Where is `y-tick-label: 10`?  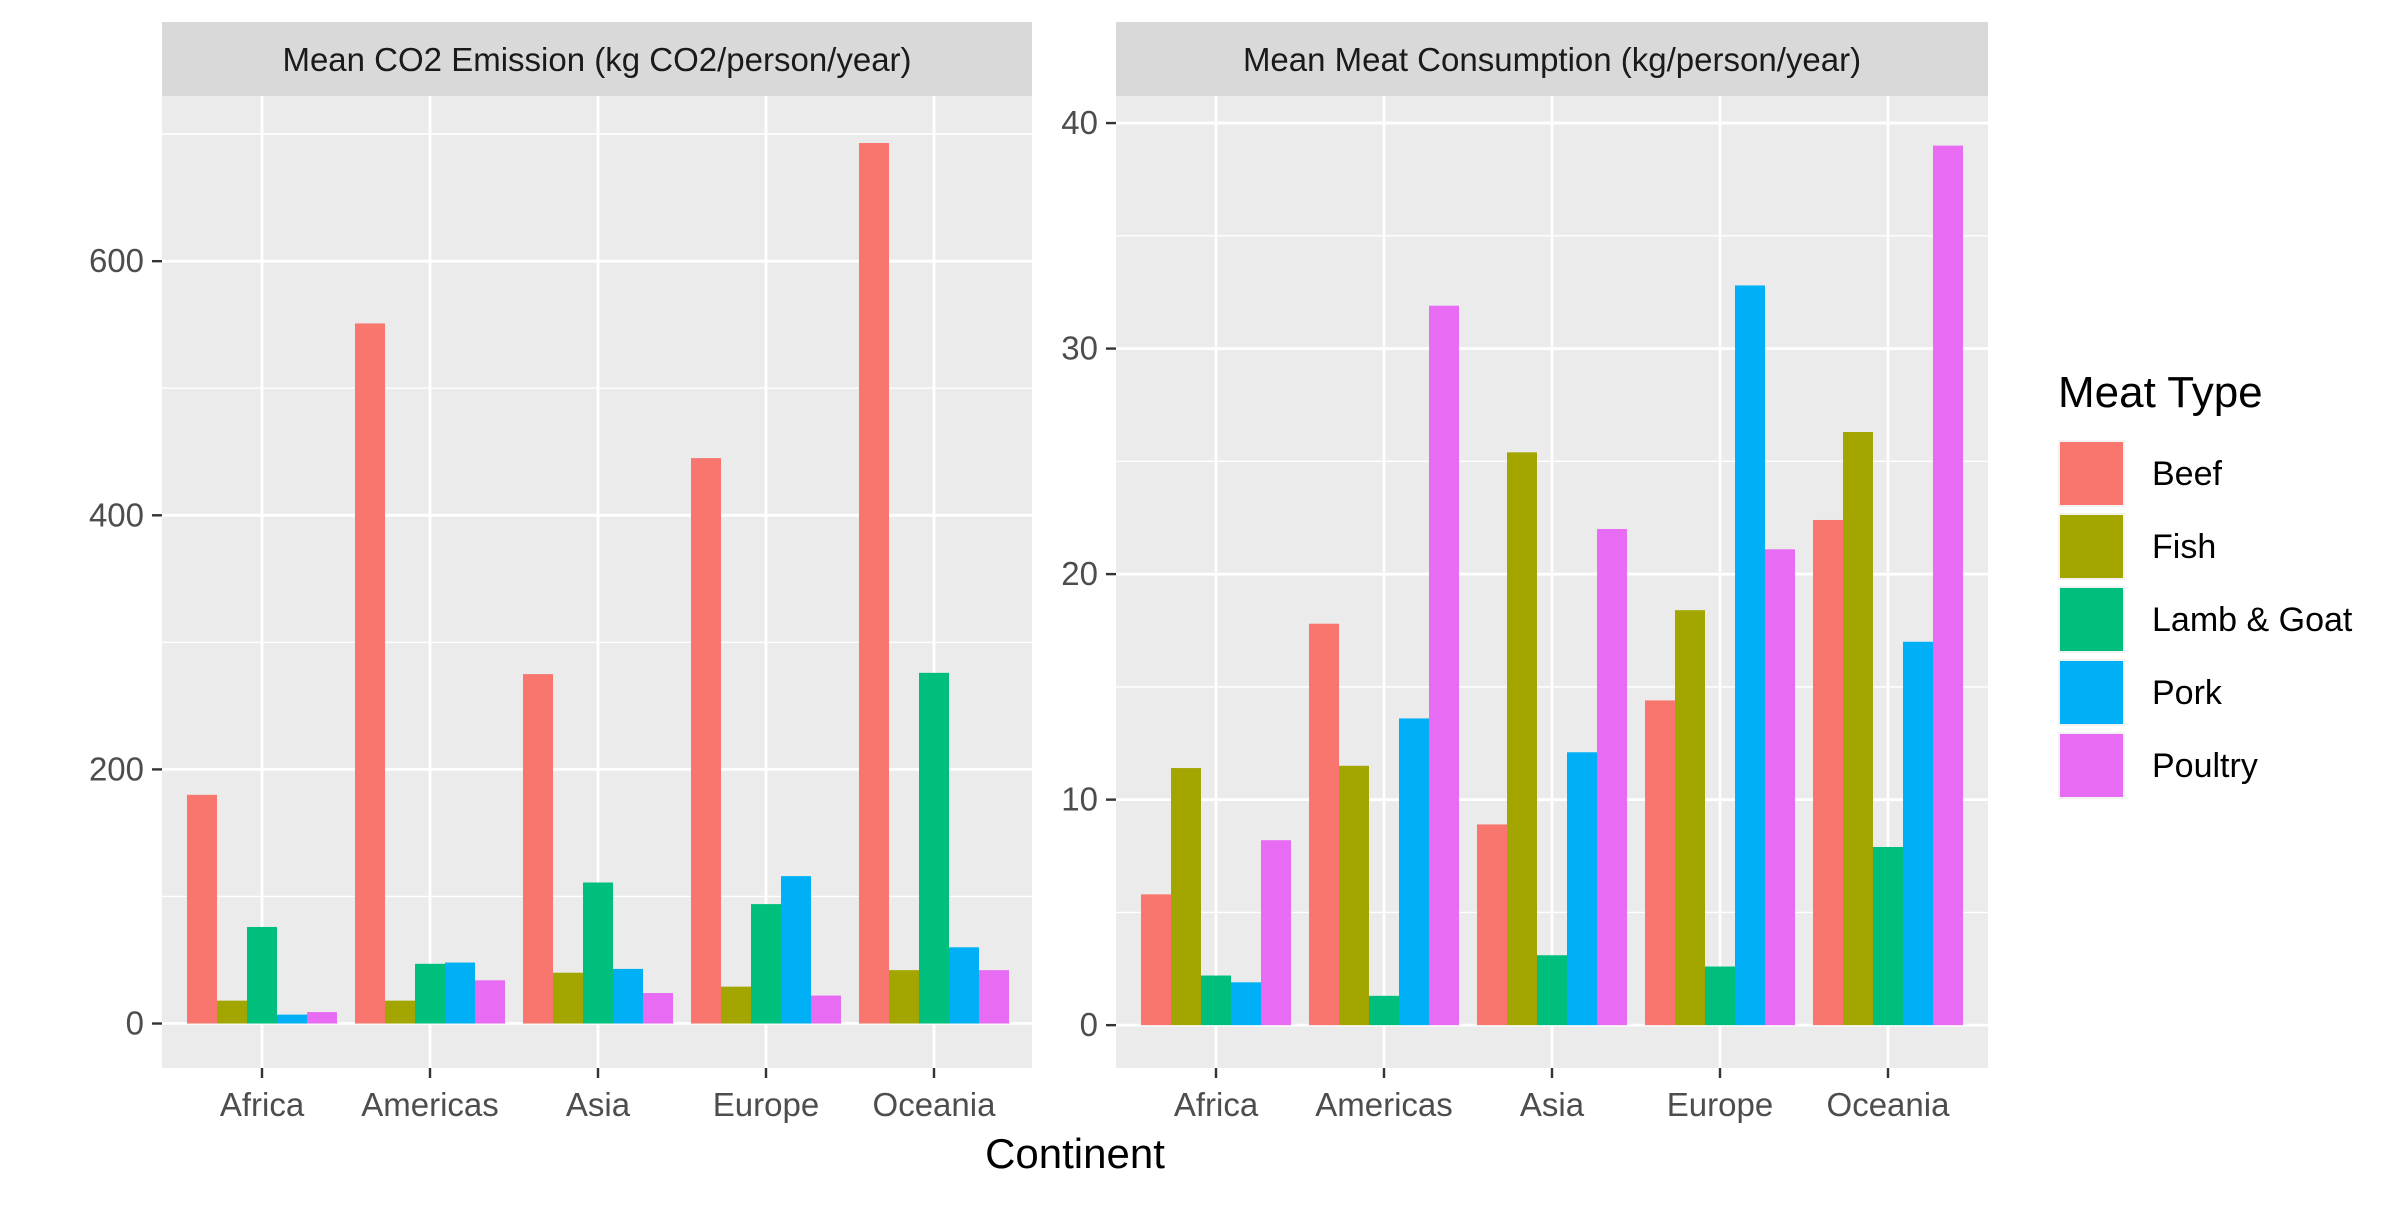
y-tick-label: 10 is located at coordinates (1079, 799).